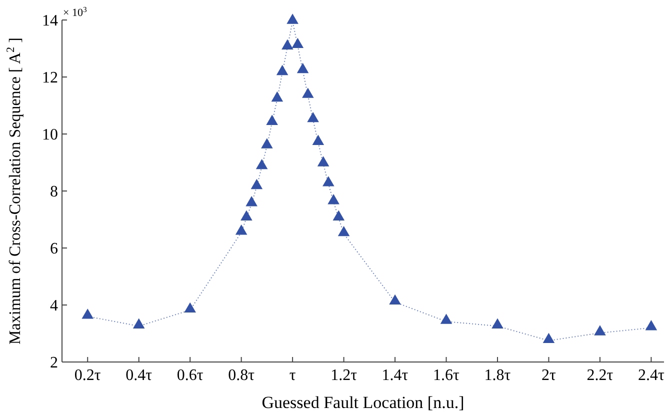  Describe the element at coordinates (242, 375) in the screenshot. I see `x-tick-label: 0.8τ` at that location.